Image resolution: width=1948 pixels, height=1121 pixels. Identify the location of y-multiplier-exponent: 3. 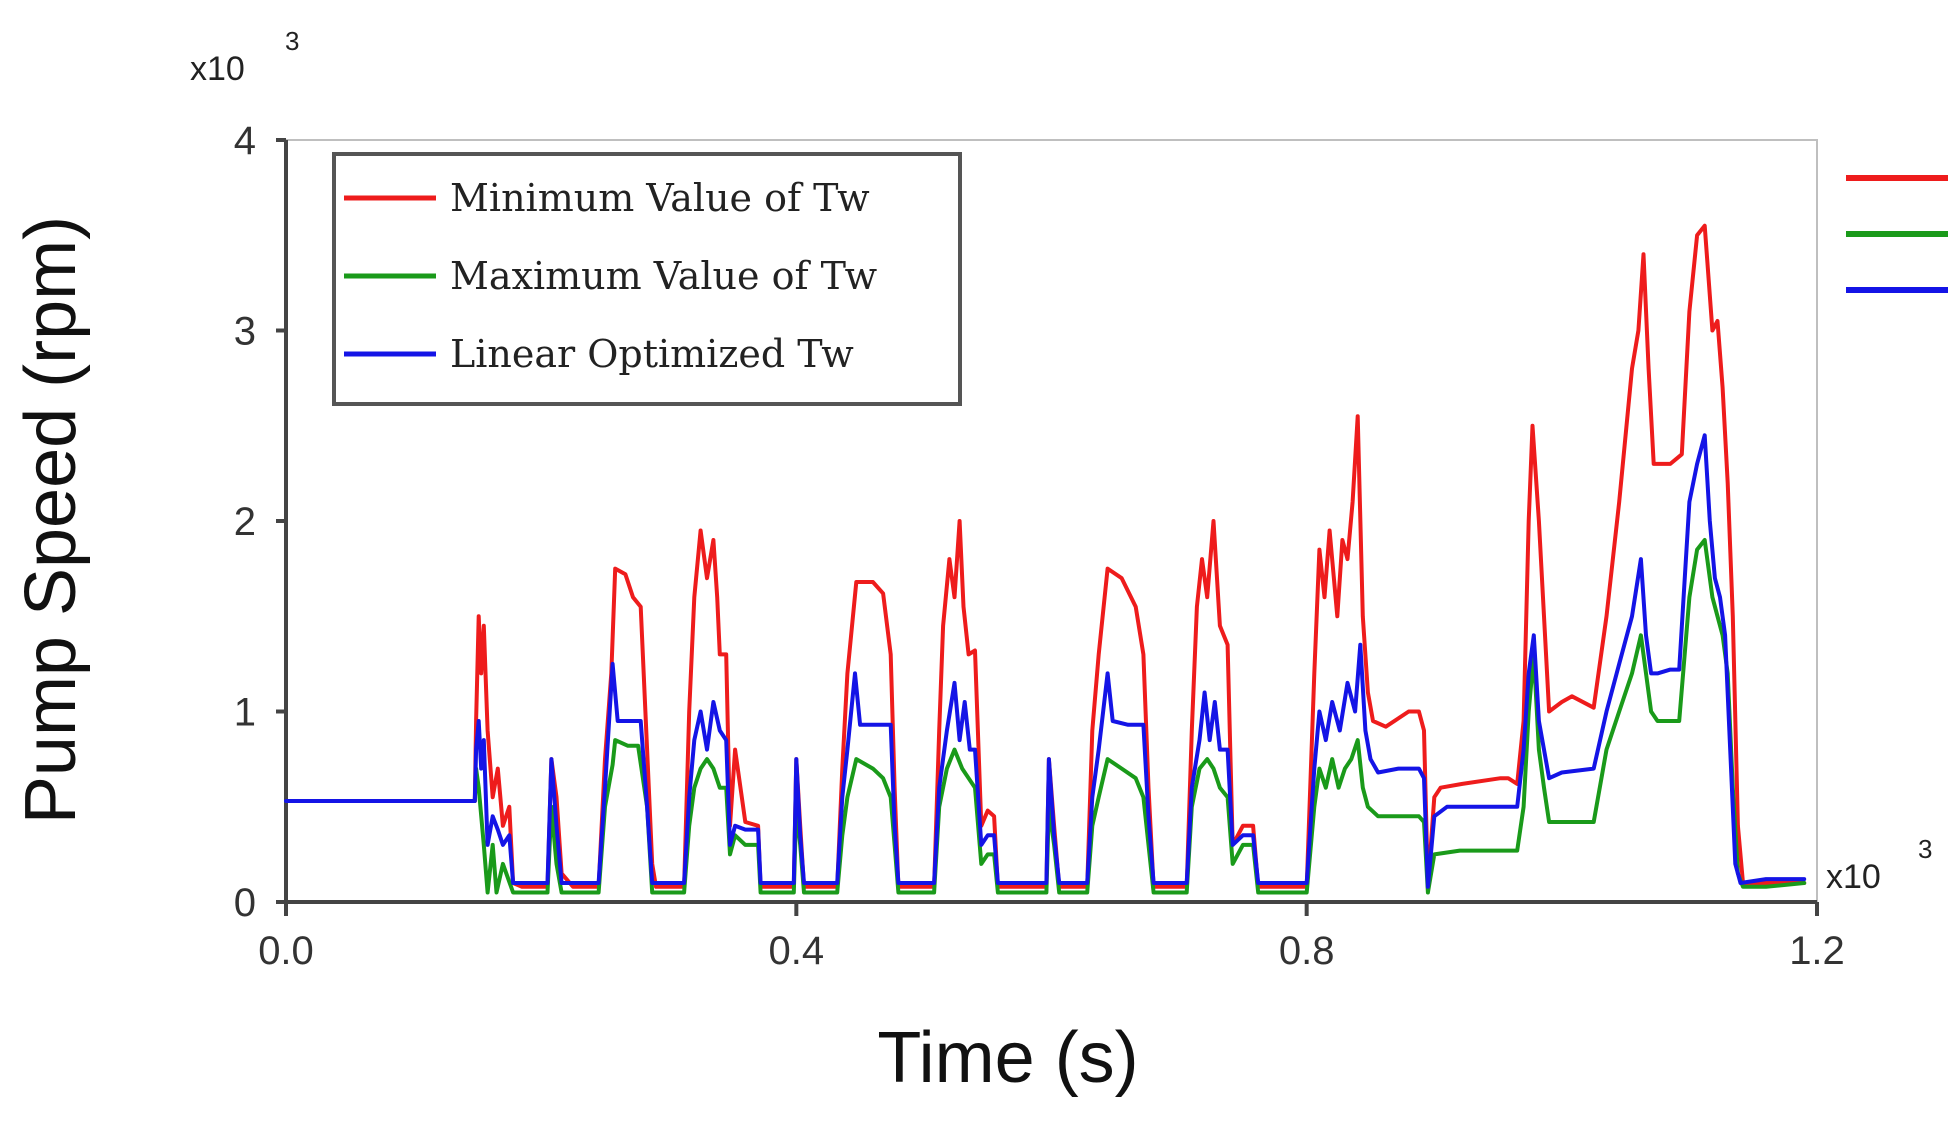
(292, 41).